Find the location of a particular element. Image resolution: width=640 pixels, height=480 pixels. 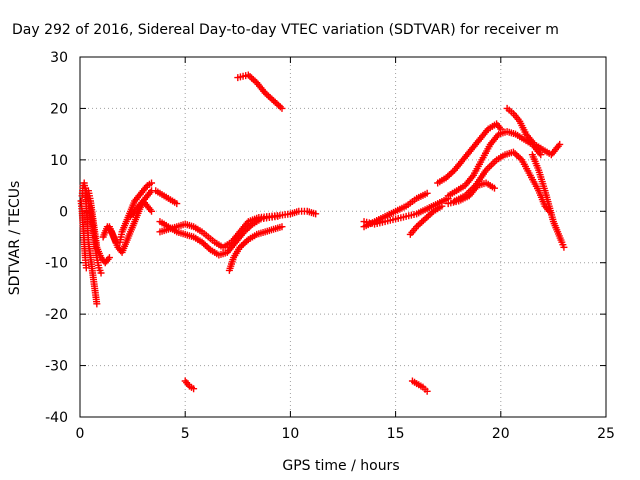

x-tick-label: 0 is located at coordinates (80, 434).